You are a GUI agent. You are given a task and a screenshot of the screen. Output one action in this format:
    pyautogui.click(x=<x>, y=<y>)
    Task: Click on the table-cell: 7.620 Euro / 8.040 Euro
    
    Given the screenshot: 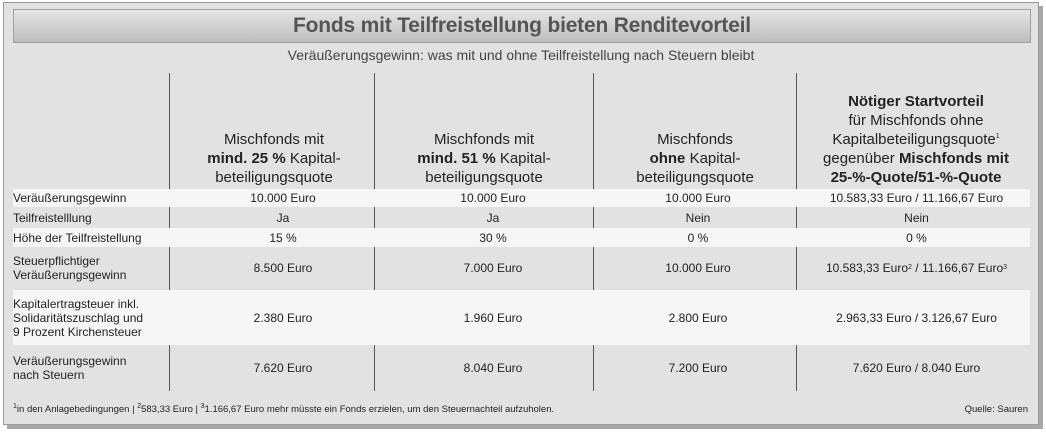 What is the action you would take?
    pyautogui.click(x=916, y=368)
    